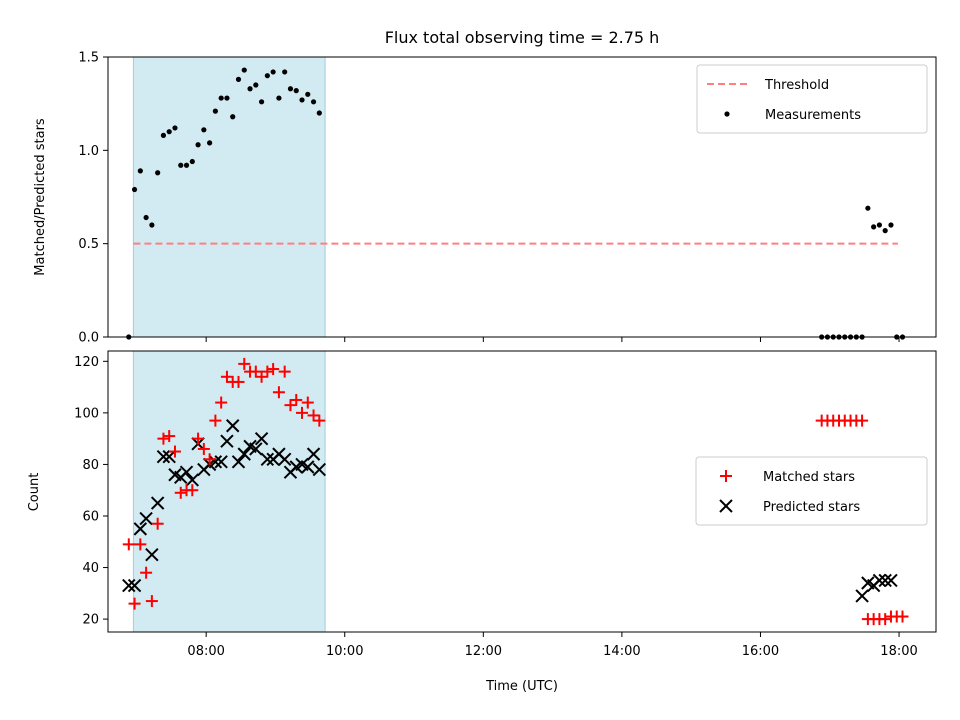 The image size is (960, 720). I want to click on chart-title: Flux total observing time = 2.75 h, so click(522, 37).